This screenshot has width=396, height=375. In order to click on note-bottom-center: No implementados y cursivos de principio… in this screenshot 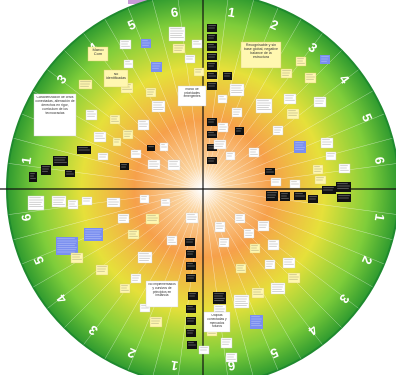, I will do `click(162, 294)`.